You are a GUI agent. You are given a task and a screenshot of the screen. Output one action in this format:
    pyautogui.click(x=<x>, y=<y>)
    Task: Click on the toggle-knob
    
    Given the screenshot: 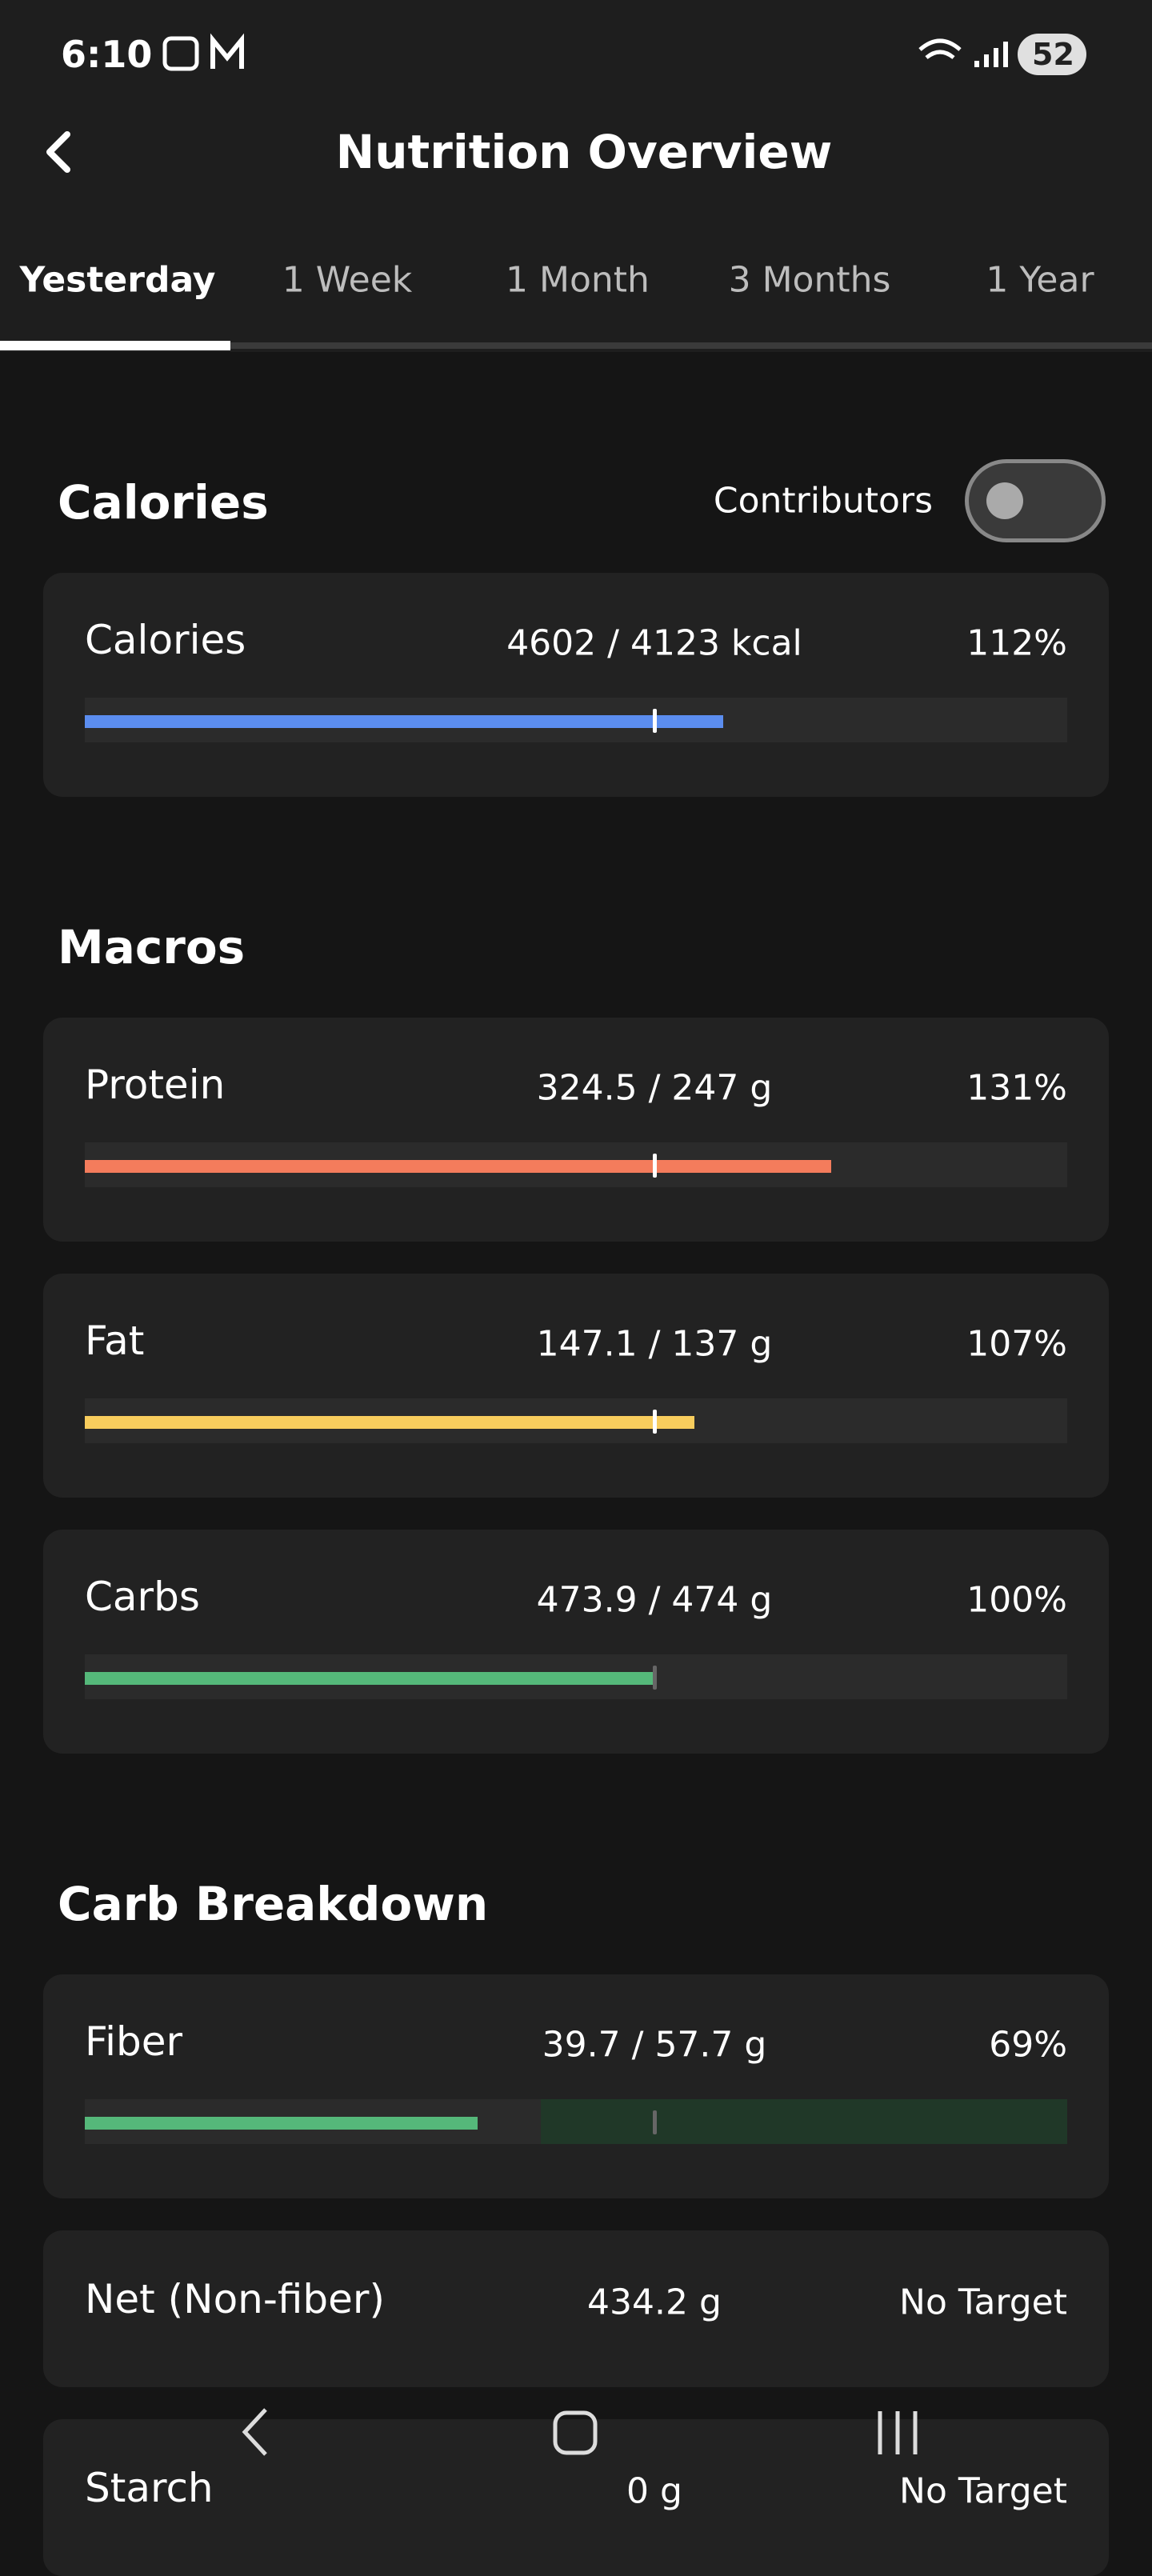 What is the action you would take?
    pyautogui.click(x=1004, y=500)
    